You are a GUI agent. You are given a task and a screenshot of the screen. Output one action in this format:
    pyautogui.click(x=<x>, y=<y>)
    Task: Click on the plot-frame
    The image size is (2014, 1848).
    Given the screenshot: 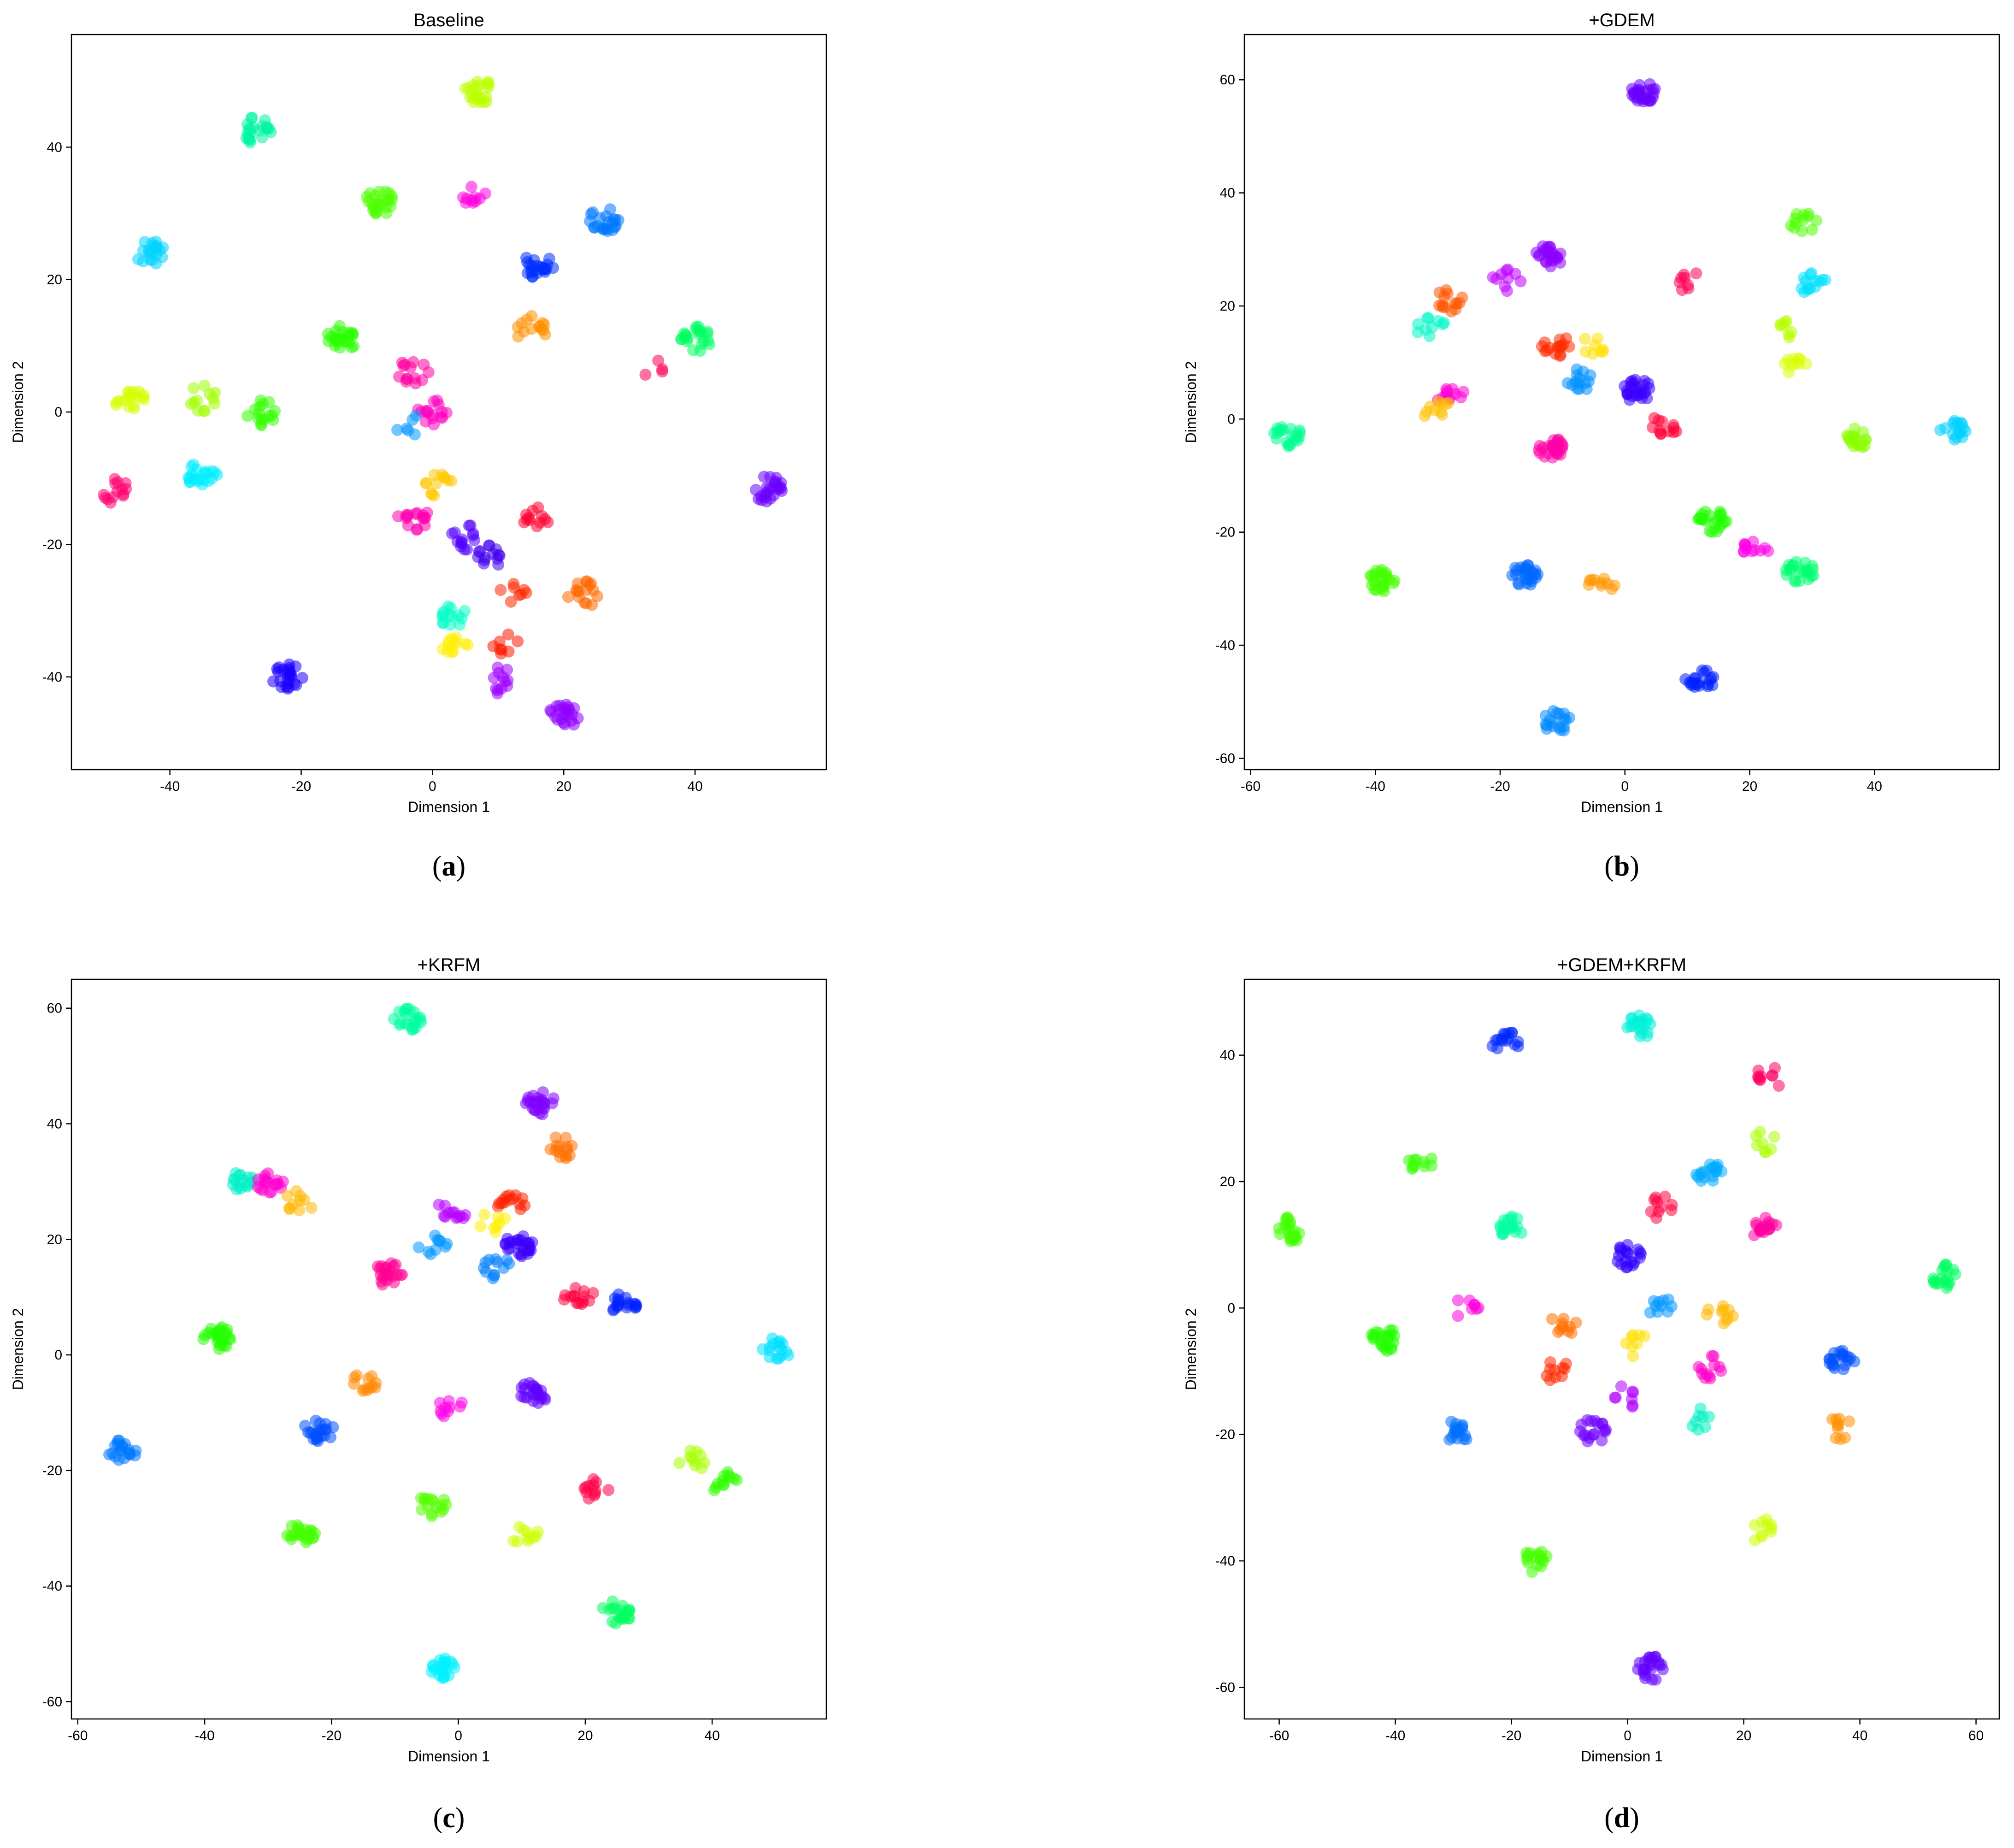 What is the action you would take?
    pyautogui.click(x=449, y=402)
    